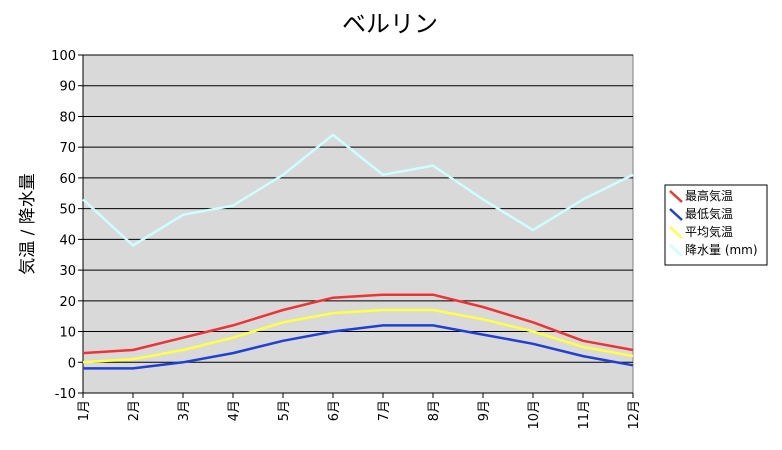 Image resolution: width=782 pixels, height=450 pixels. Describe the element at coordinates (484, 410) in the screenshot. I see `x-tick-label: 9月` at that location.